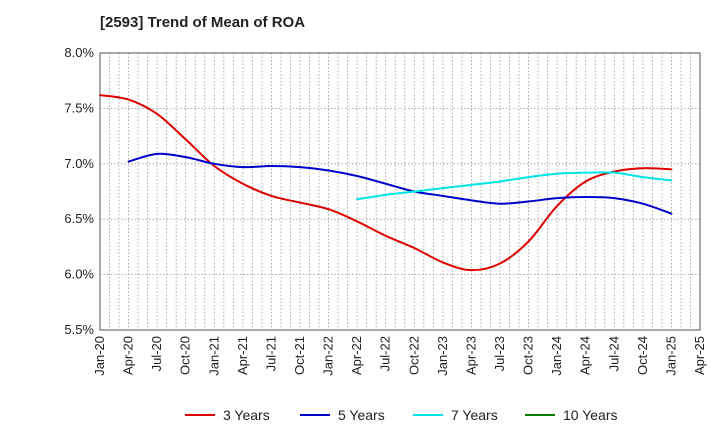 The width and height of the screenshot is (720, 440). Describe the element at coordinates (213, 356) in the screenshot. I see `x-tick-label: Jan-21` at that location.